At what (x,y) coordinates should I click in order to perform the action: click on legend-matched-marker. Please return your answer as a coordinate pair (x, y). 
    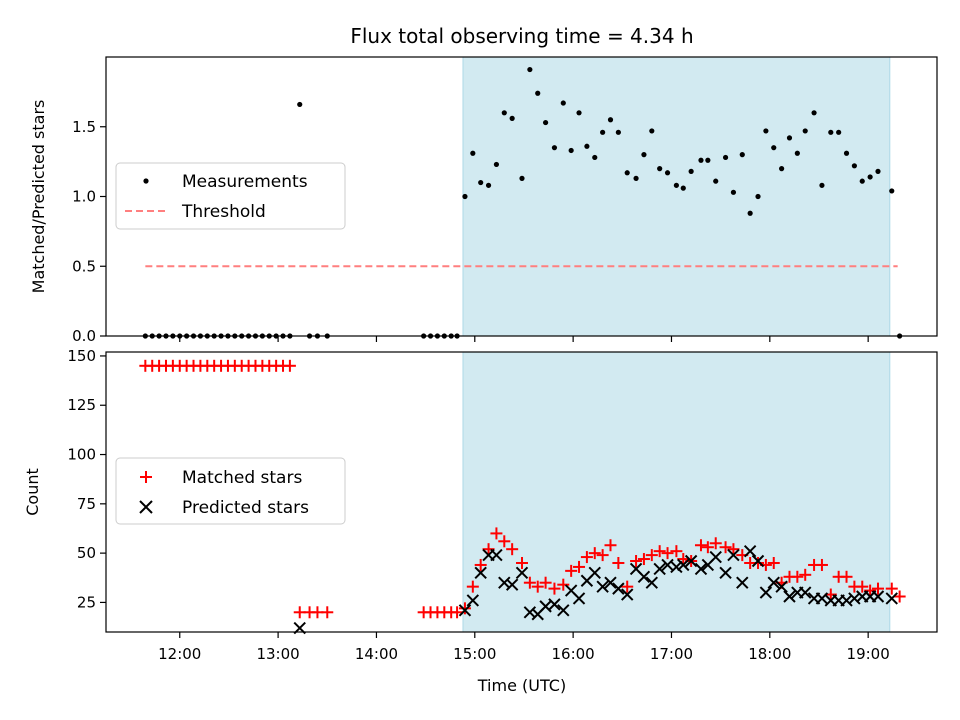
    Looking at the image, I should click on (146, 477).